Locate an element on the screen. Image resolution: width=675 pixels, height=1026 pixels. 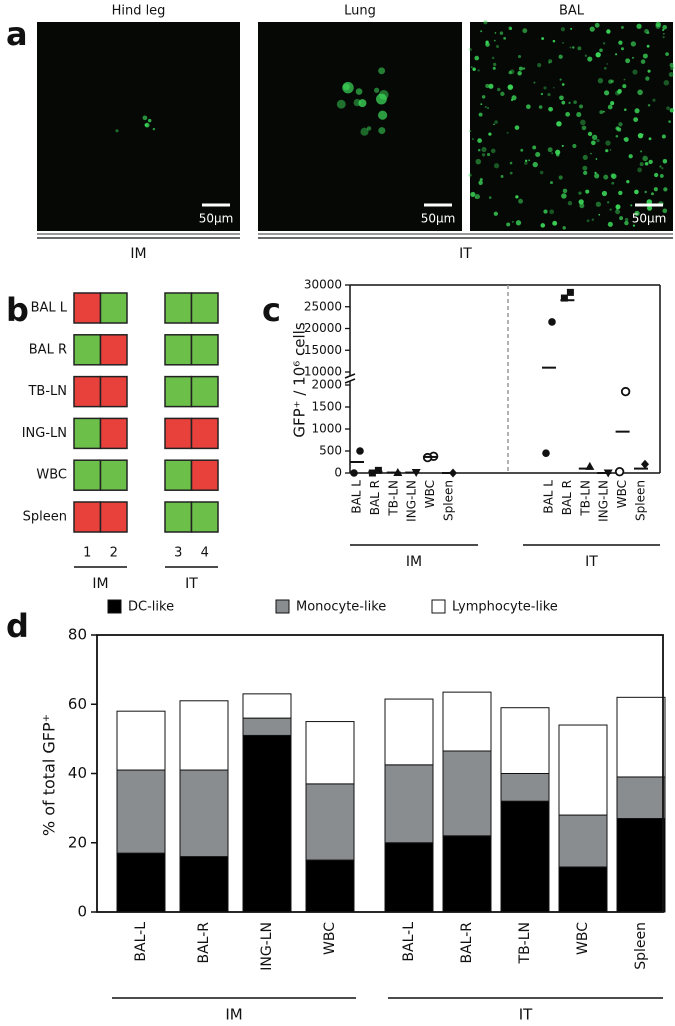
x-tick-label: ING-LN is located at coordinates (604, 501).